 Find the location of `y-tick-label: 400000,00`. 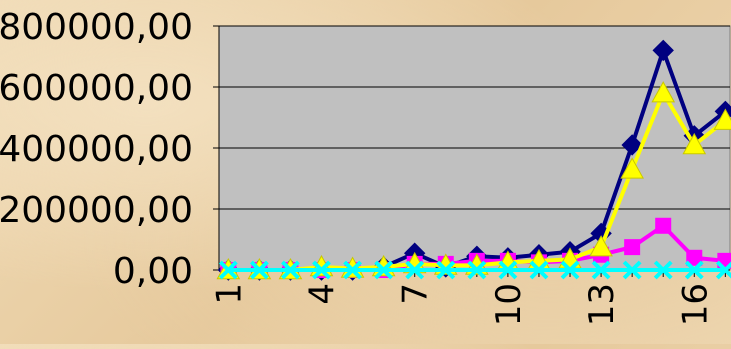

y-tick-label: 400000,00 is located at coordinates (96, 149).